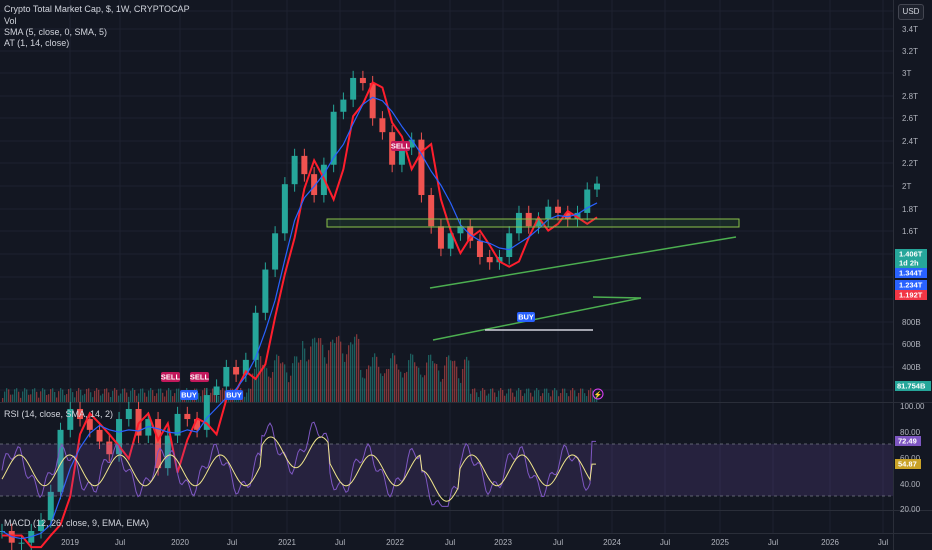 Image resolution: width=932 pixels, height=550 pixels. I want to click on rsi-tick-label: 20.00, so click(910, 509).